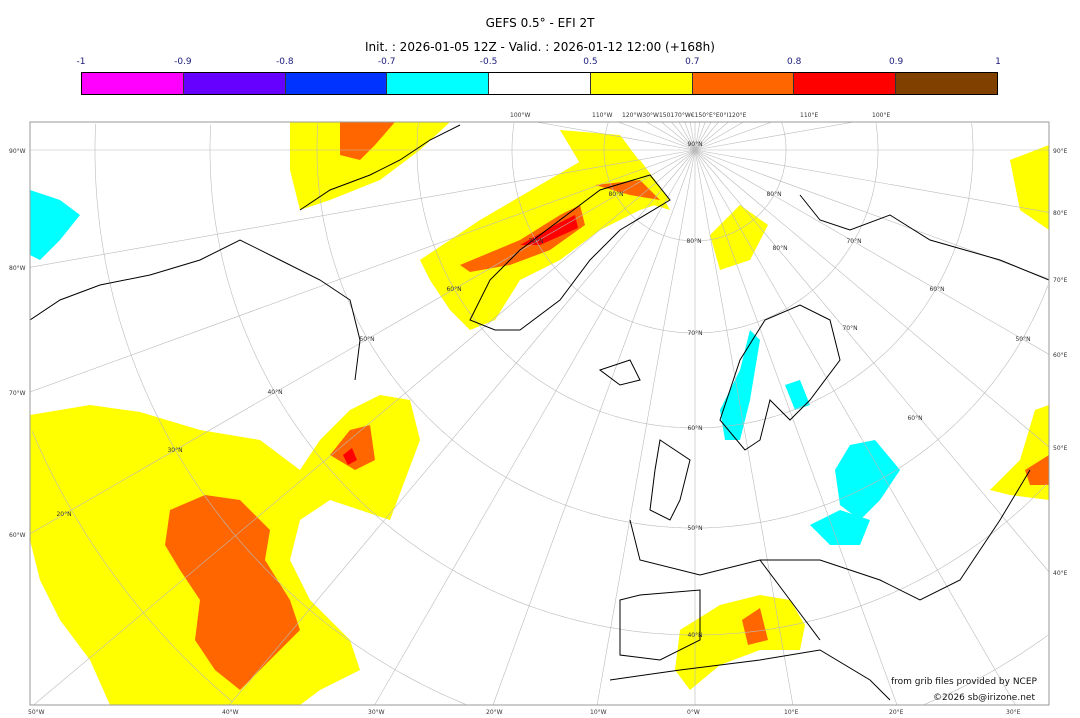 This screenshot has width=1080, height=718. Describe the element at coordinates (522, 238) in the screenshot. I see `orange-area-greenland` at that location.